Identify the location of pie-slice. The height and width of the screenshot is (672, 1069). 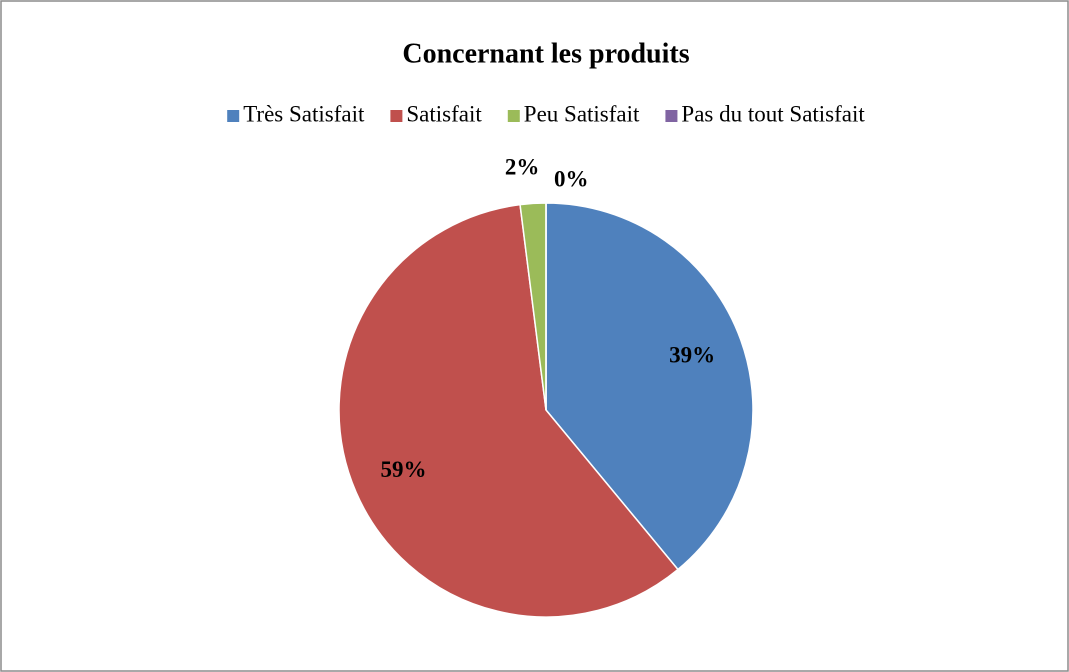
(649, 386).